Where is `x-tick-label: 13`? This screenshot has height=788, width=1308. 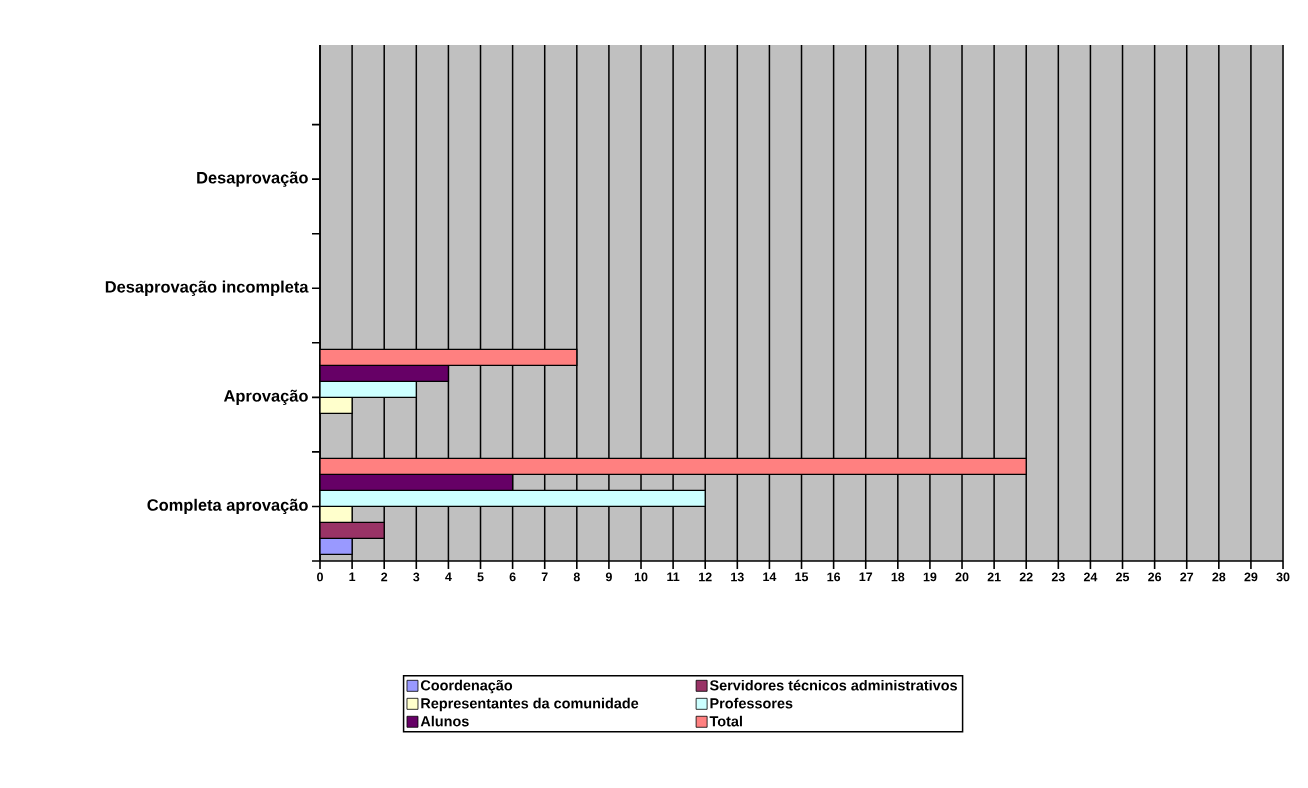
x-tick-label: 13 is located at coordinates (737, 577).